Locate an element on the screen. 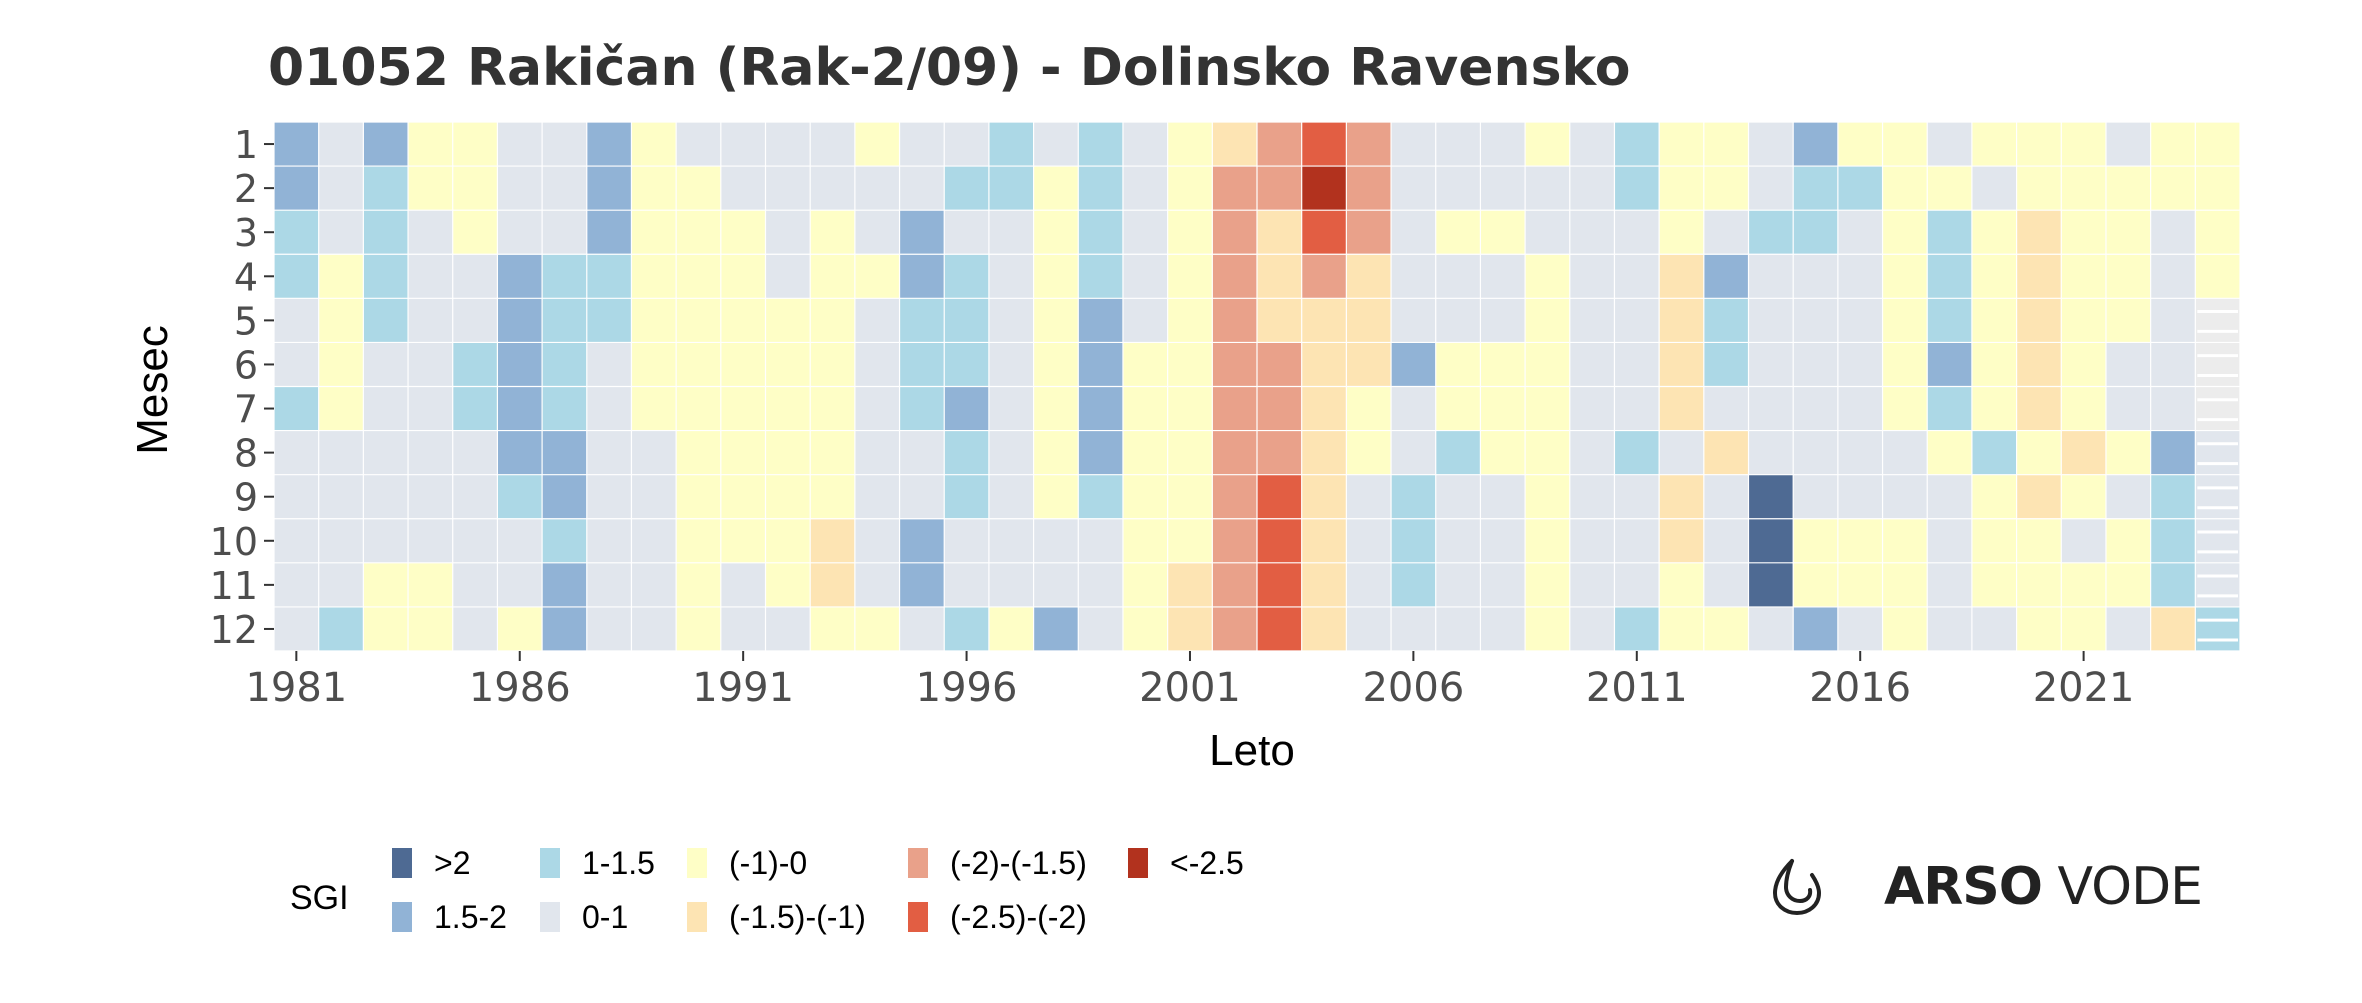 The width and height of the screenshot is (2362, 1003). legend-label: 0-1 is located at coordinates (605, 917).